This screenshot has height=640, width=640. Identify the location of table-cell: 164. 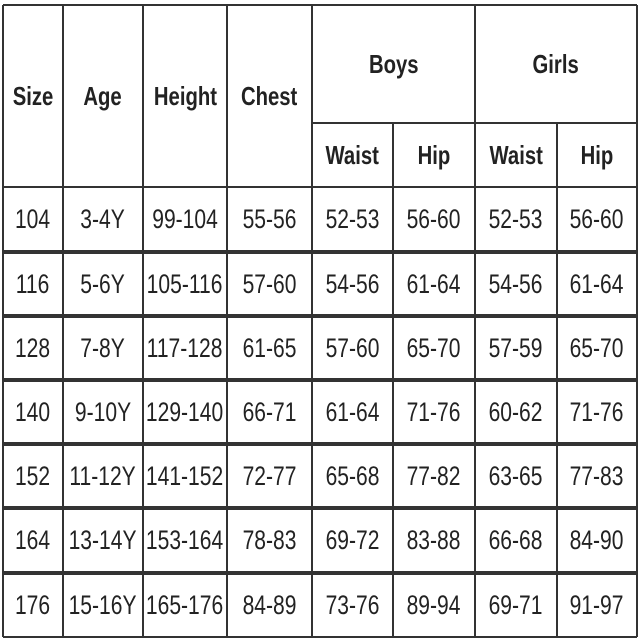
(33, 540).